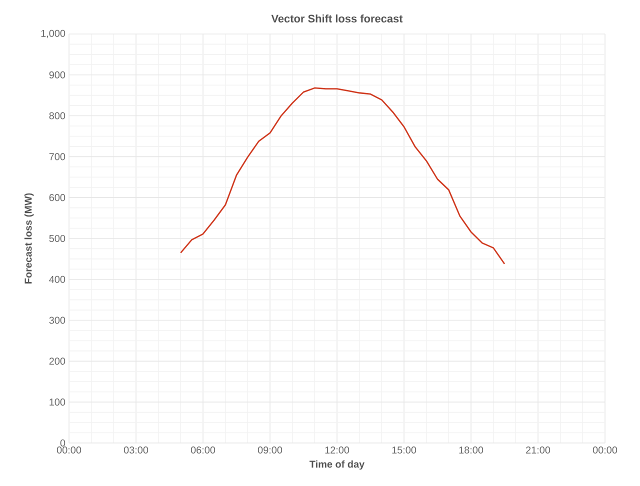 The width and height of the screenshot is (640, 486). Describe the element at coordinates (57, 320) in the screenshot. I see `y-tick-label: 300` at that location.